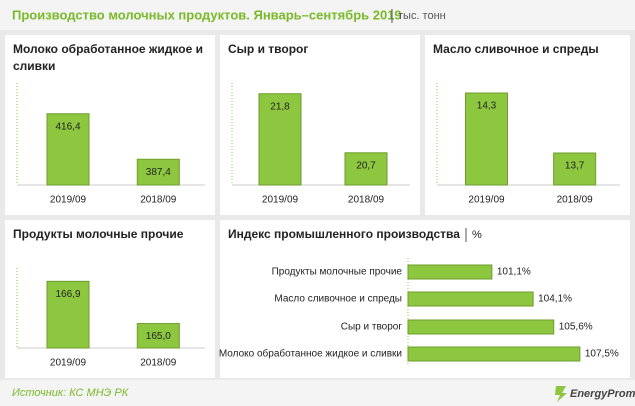 The image size is (635, 406). I want to click on value-label: 20,7, so click(366, 165).